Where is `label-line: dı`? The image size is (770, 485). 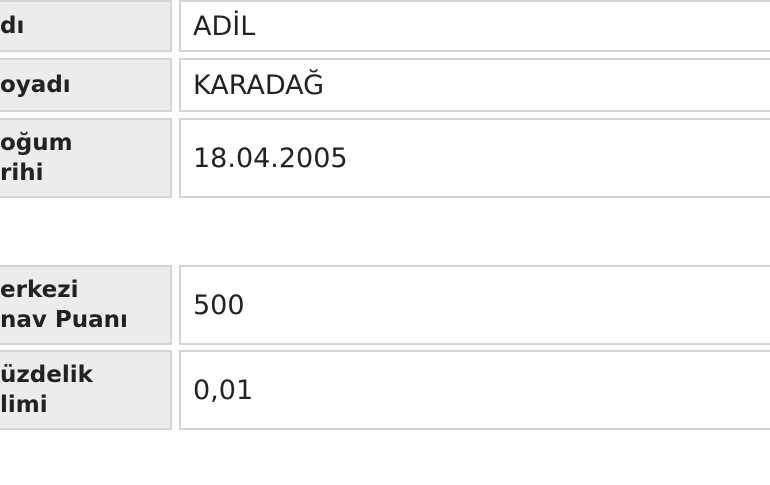 label-line: dı is located at coordinates (12, 26).